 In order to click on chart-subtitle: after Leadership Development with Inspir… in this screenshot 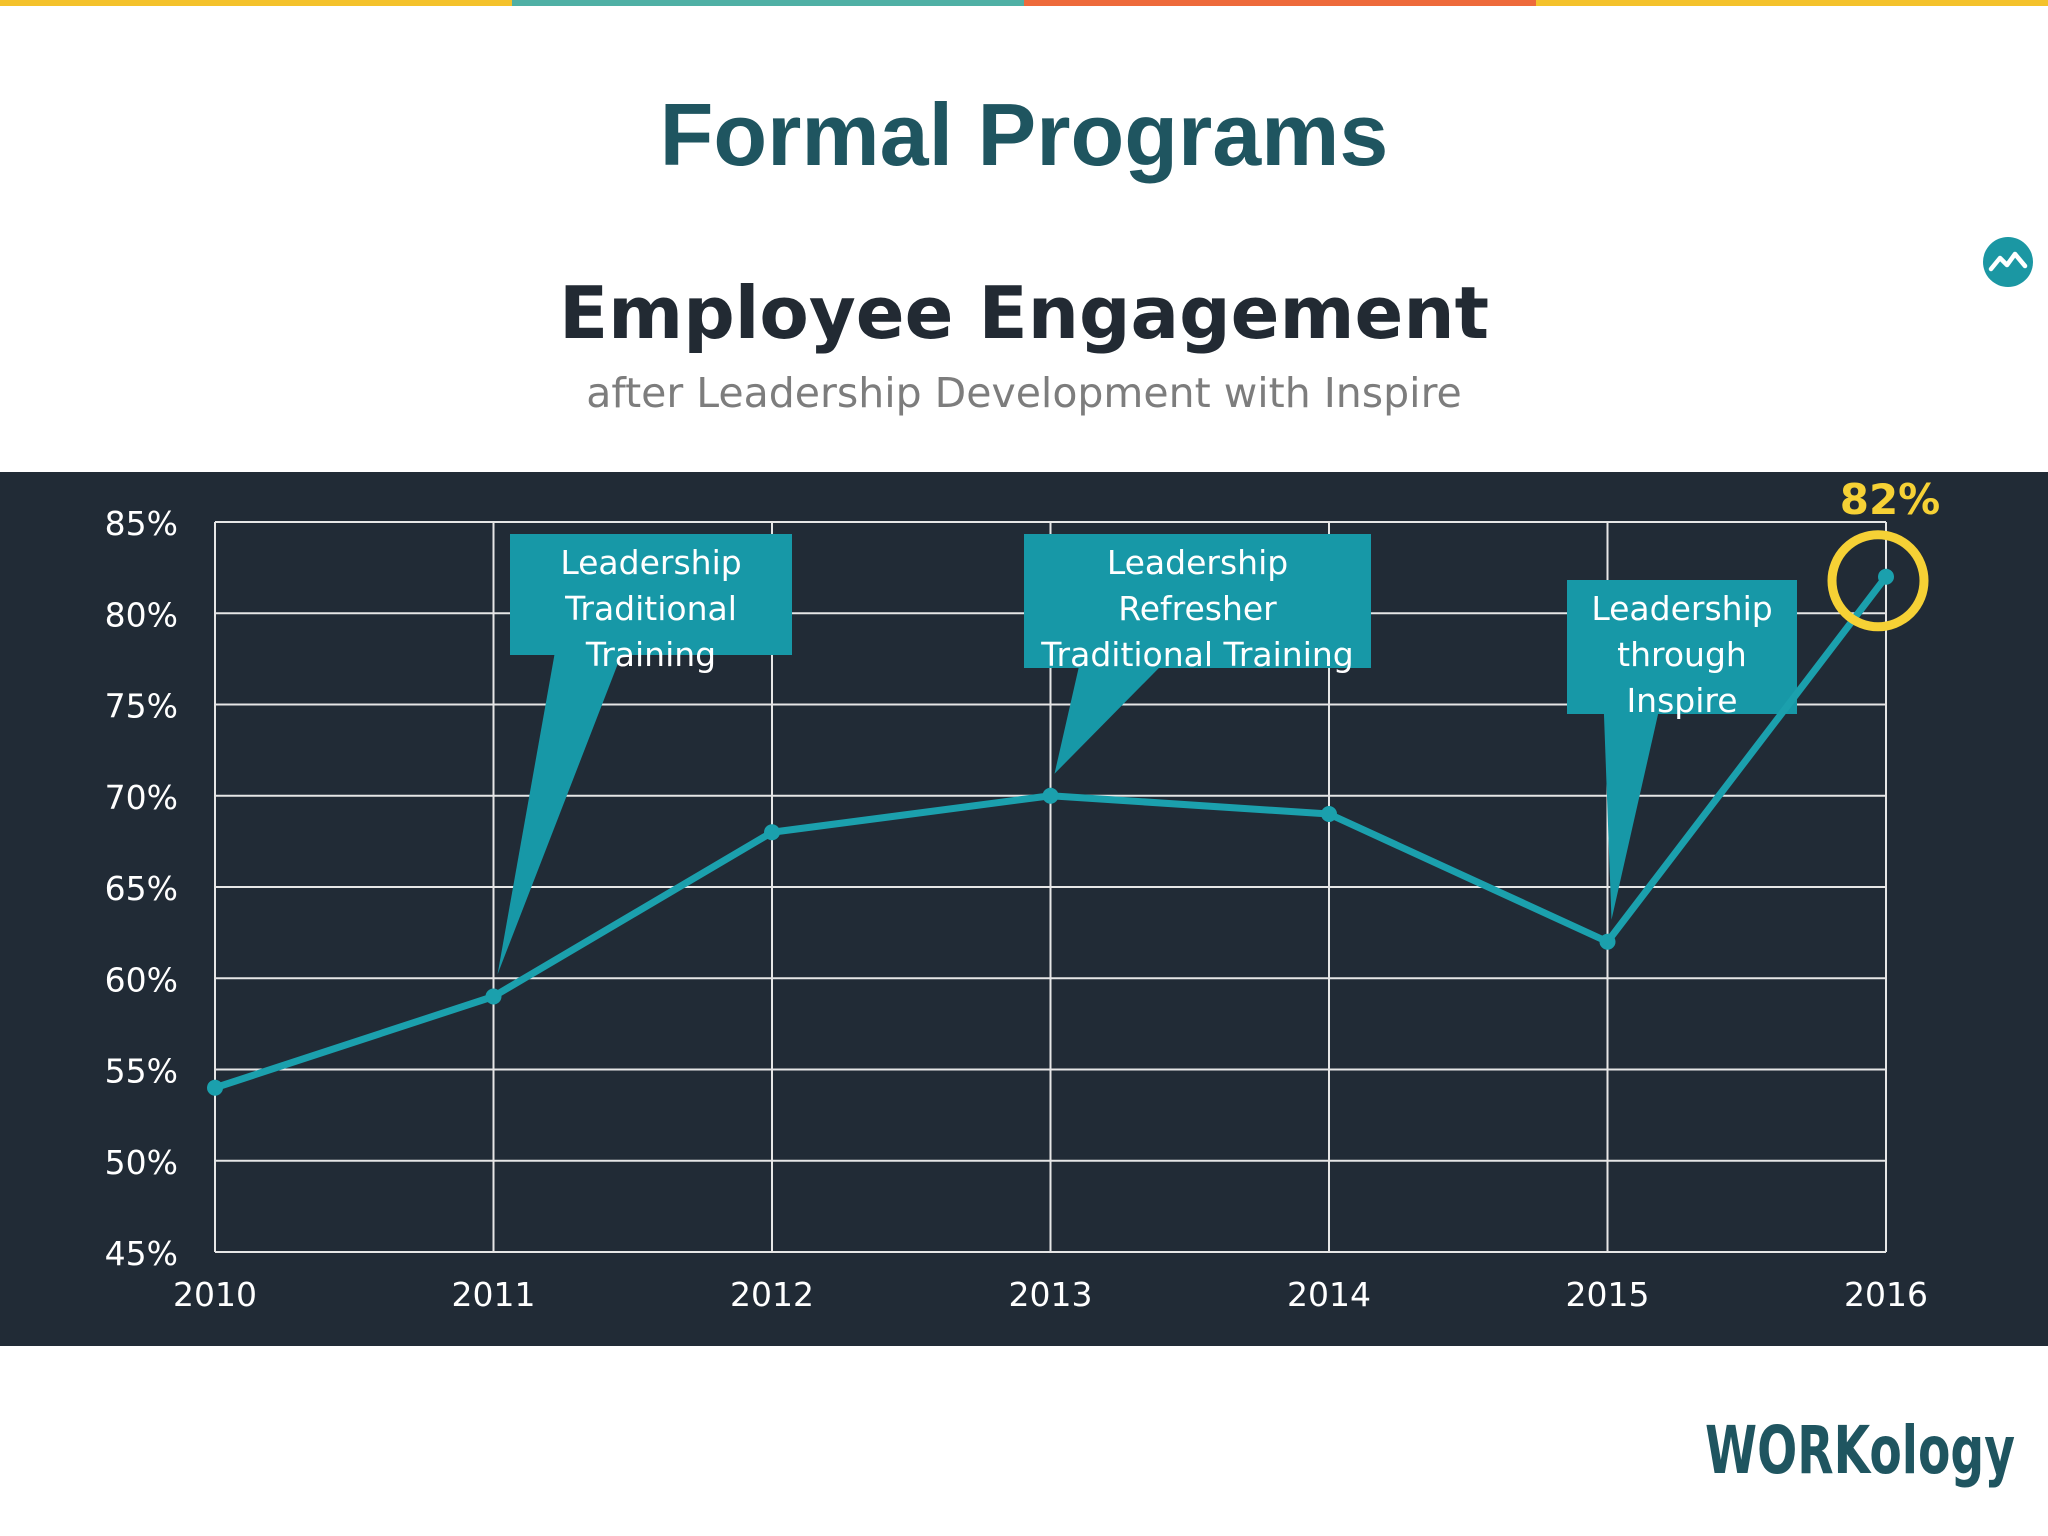, I will do `click(1024, 393)`.